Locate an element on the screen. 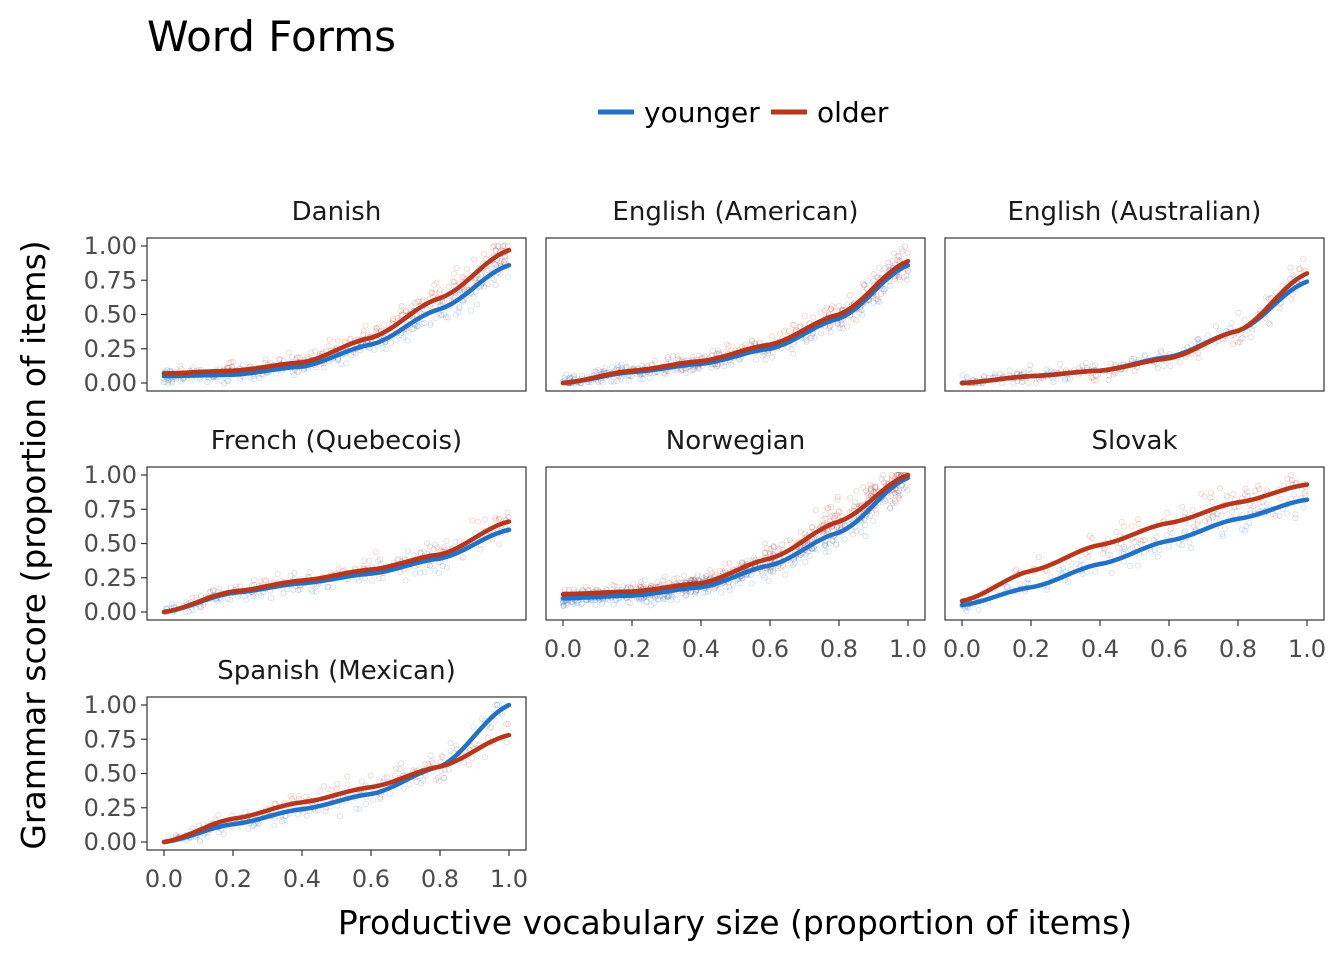 The height and width of the screenshot is (960, 1344). y-axis-title: Grammar score (proportion of items) is located at coordinates (33, 544).